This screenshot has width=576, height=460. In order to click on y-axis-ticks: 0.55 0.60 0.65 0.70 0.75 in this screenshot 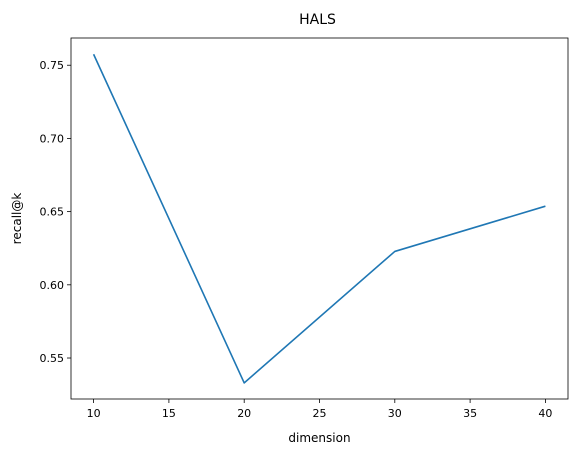, I will do `click(56, 212)`.